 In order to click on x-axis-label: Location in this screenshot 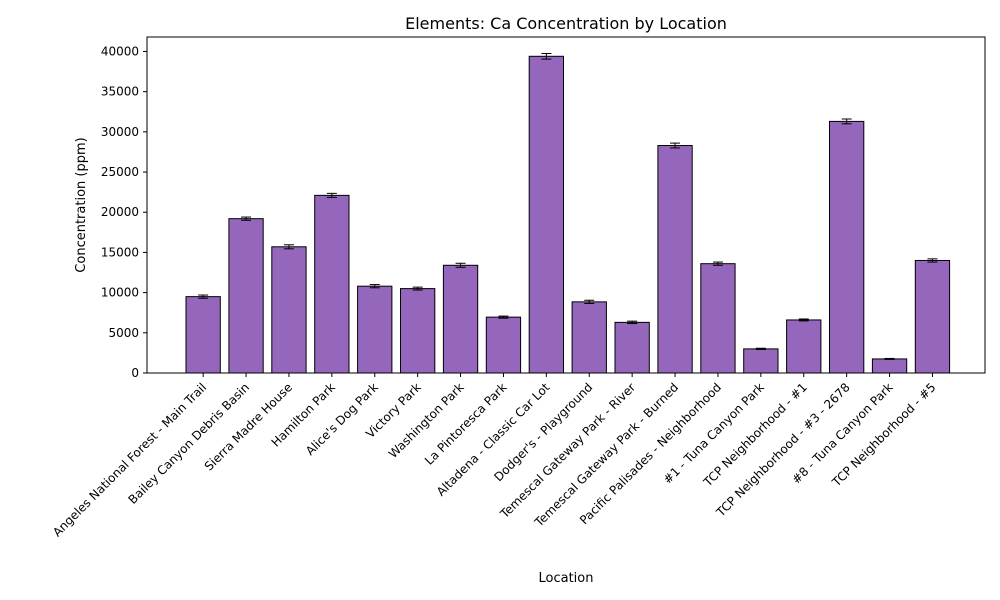, I will do `click(566, 578)`.